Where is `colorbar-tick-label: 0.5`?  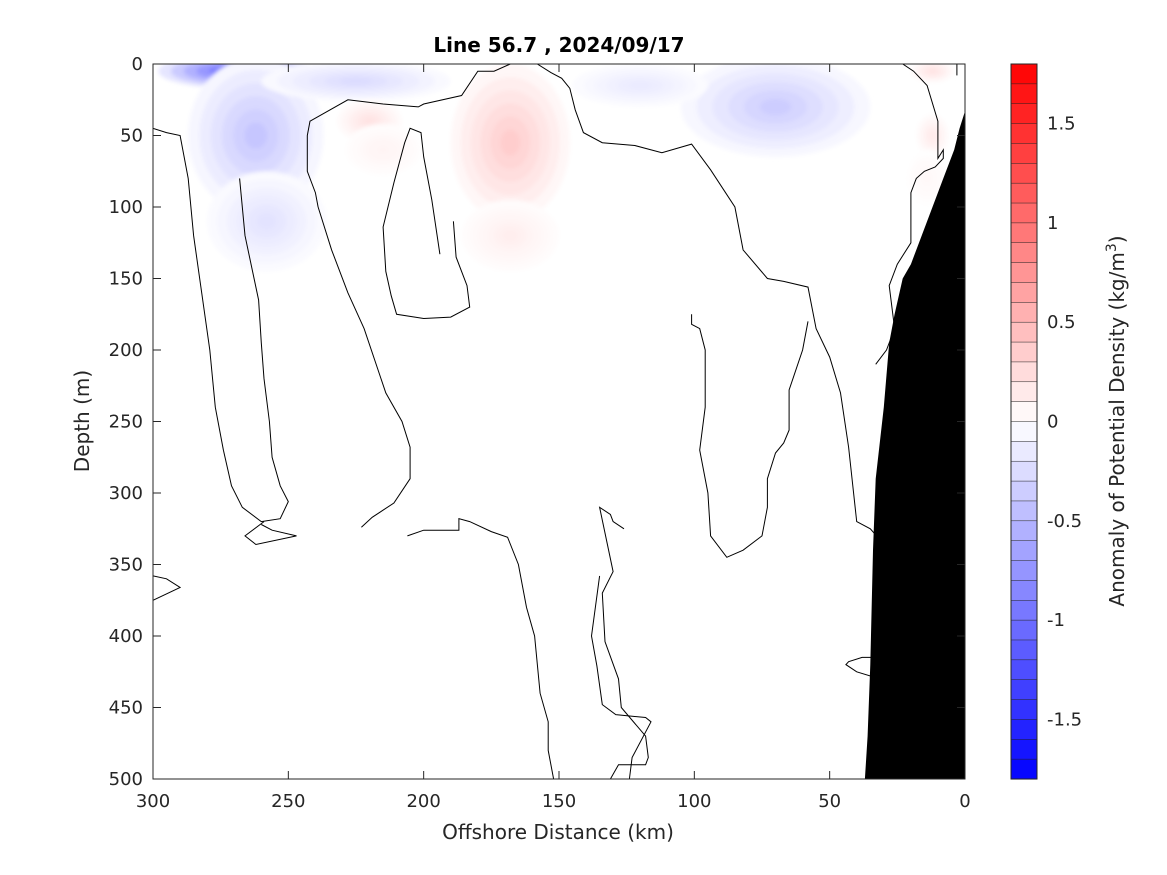 colorbar-tick-label: 0.5 is located at coordinates (1061, 322).